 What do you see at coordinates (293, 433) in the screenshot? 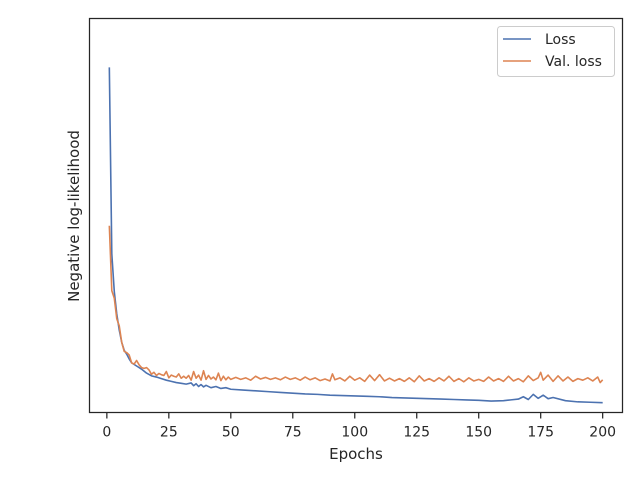
I see `x-tick-label: 75` at bounding box center [293, 433].